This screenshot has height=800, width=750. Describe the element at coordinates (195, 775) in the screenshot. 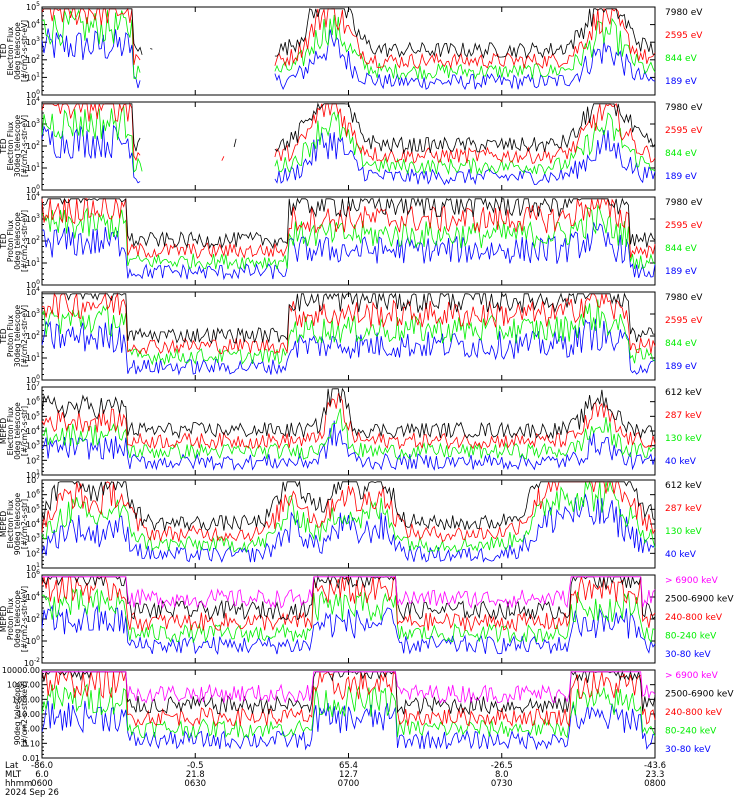

I see `x-tick-mlt: 21.8` at that location.